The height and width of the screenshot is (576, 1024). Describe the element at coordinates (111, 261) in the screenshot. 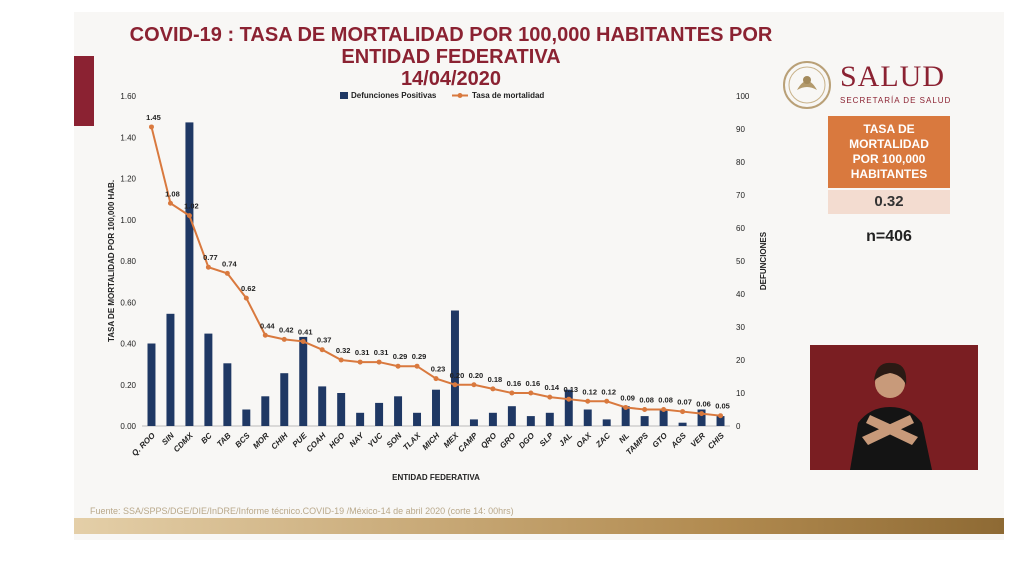

I see `y-axis-title: TASA DE MORTALIDAD POR 100,000 HAB.` at that location.